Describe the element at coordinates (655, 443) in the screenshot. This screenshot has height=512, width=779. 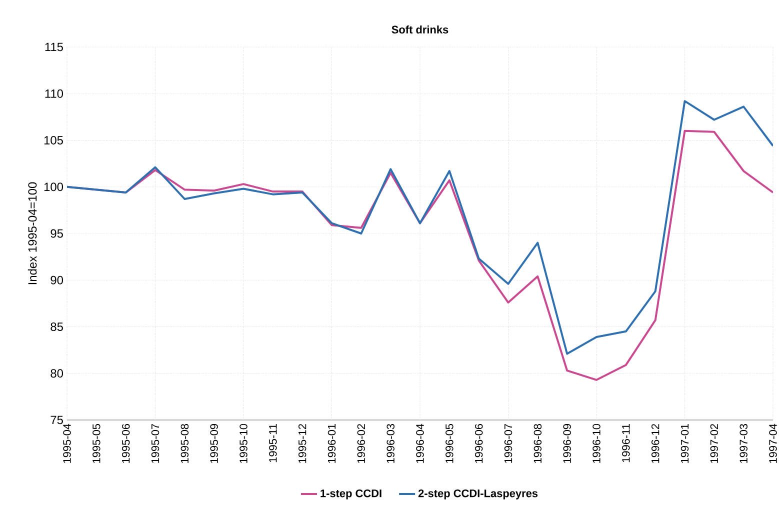
I see `x-tick-label: 1996-12` at that location.